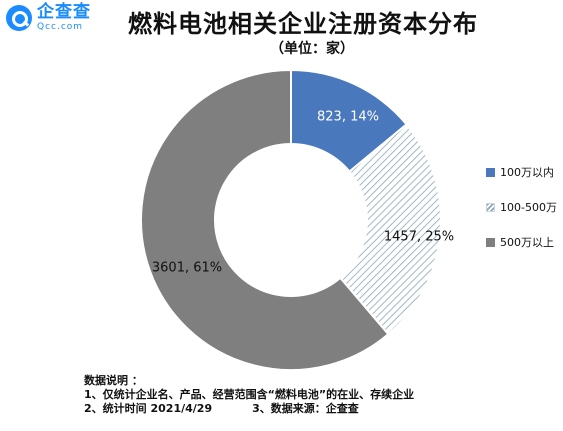 The height and width of the screenshot is (431, 563). Describe the element at coordinates (312, 49) in the screenshot. I see `chart-subtitle: （单位：家）` at that location.